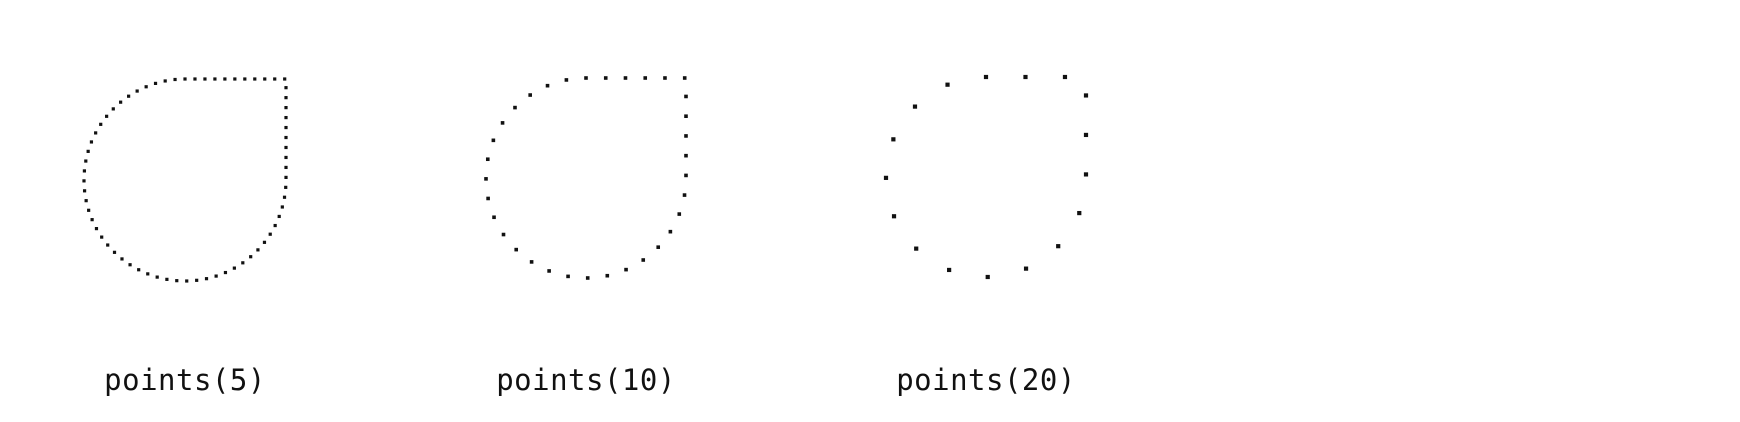 This screenshot has width=1740, height=422. Describe the element at coordinates (185, 380) in the screenshot. I see `panel-caption: points(5)` at that location.